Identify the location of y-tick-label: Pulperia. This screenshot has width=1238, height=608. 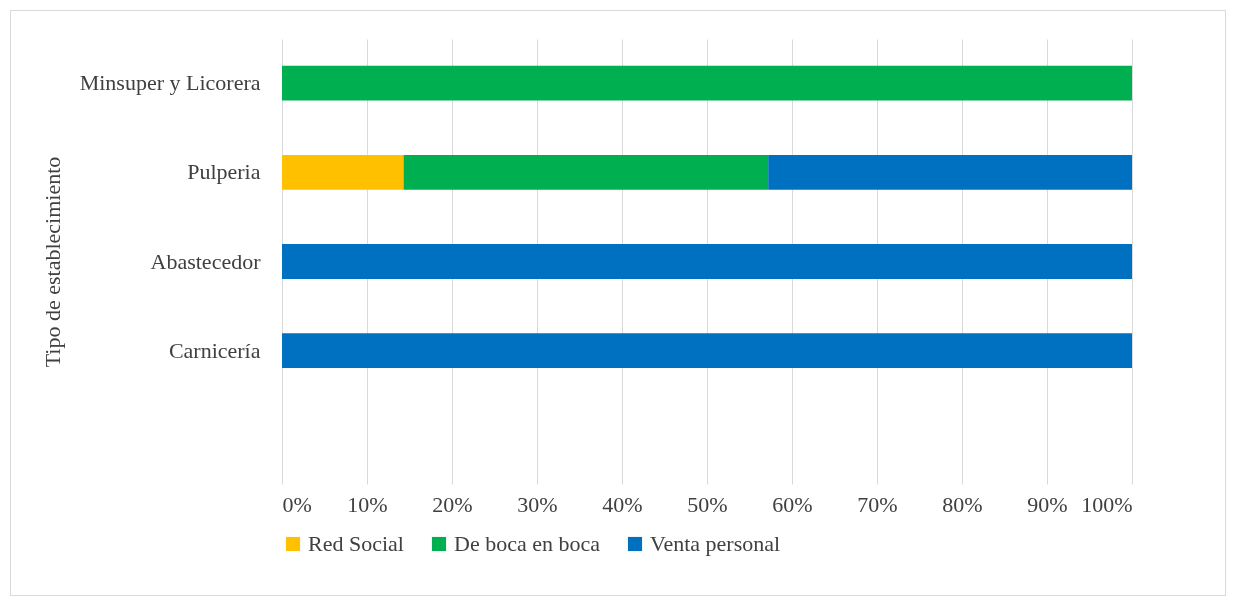
(224, 172).